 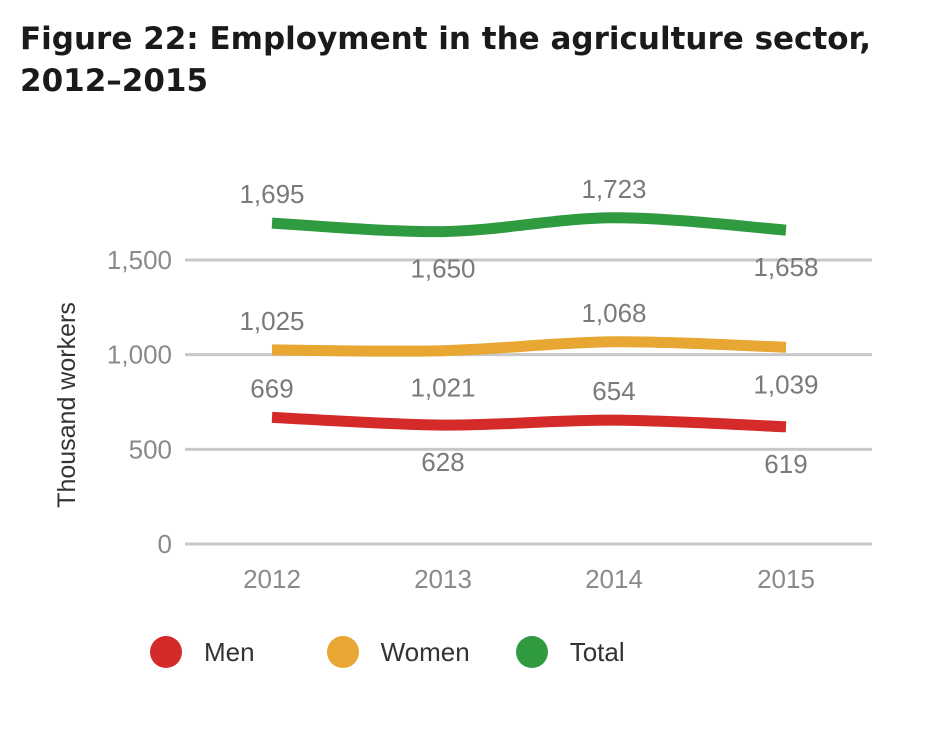 What do you see at coordinates (342, 652) in the screenshot?
I see `legend-swatch-women` at bounding box center [342, 652].